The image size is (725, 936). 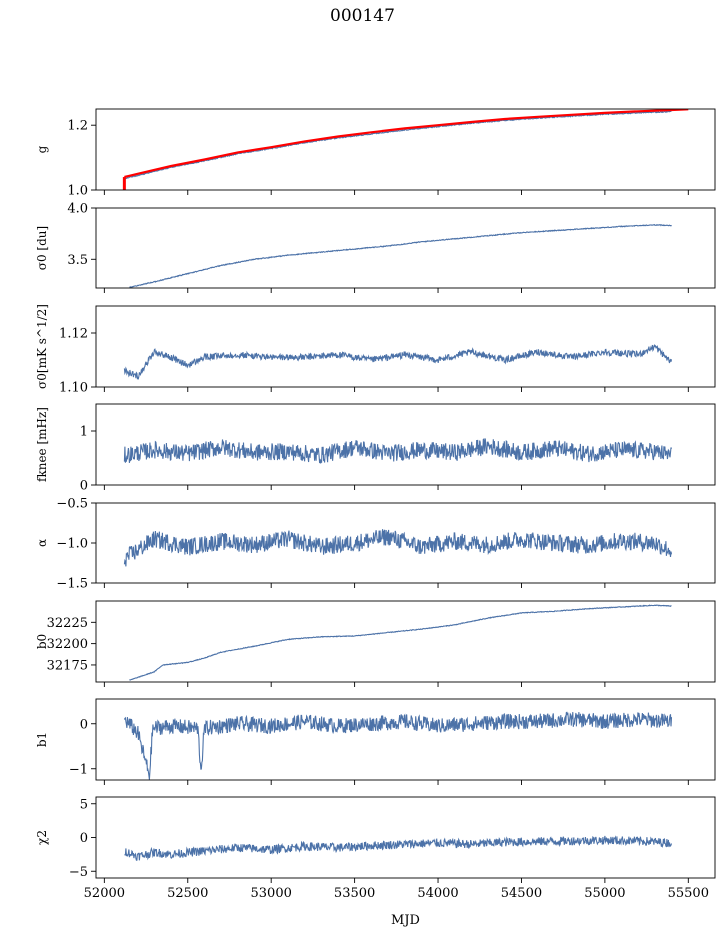 What do you see at coordinates (77, 260) in the screenshot?
I see `y-tick-label: 3.5` at bounding box center [77, 260].